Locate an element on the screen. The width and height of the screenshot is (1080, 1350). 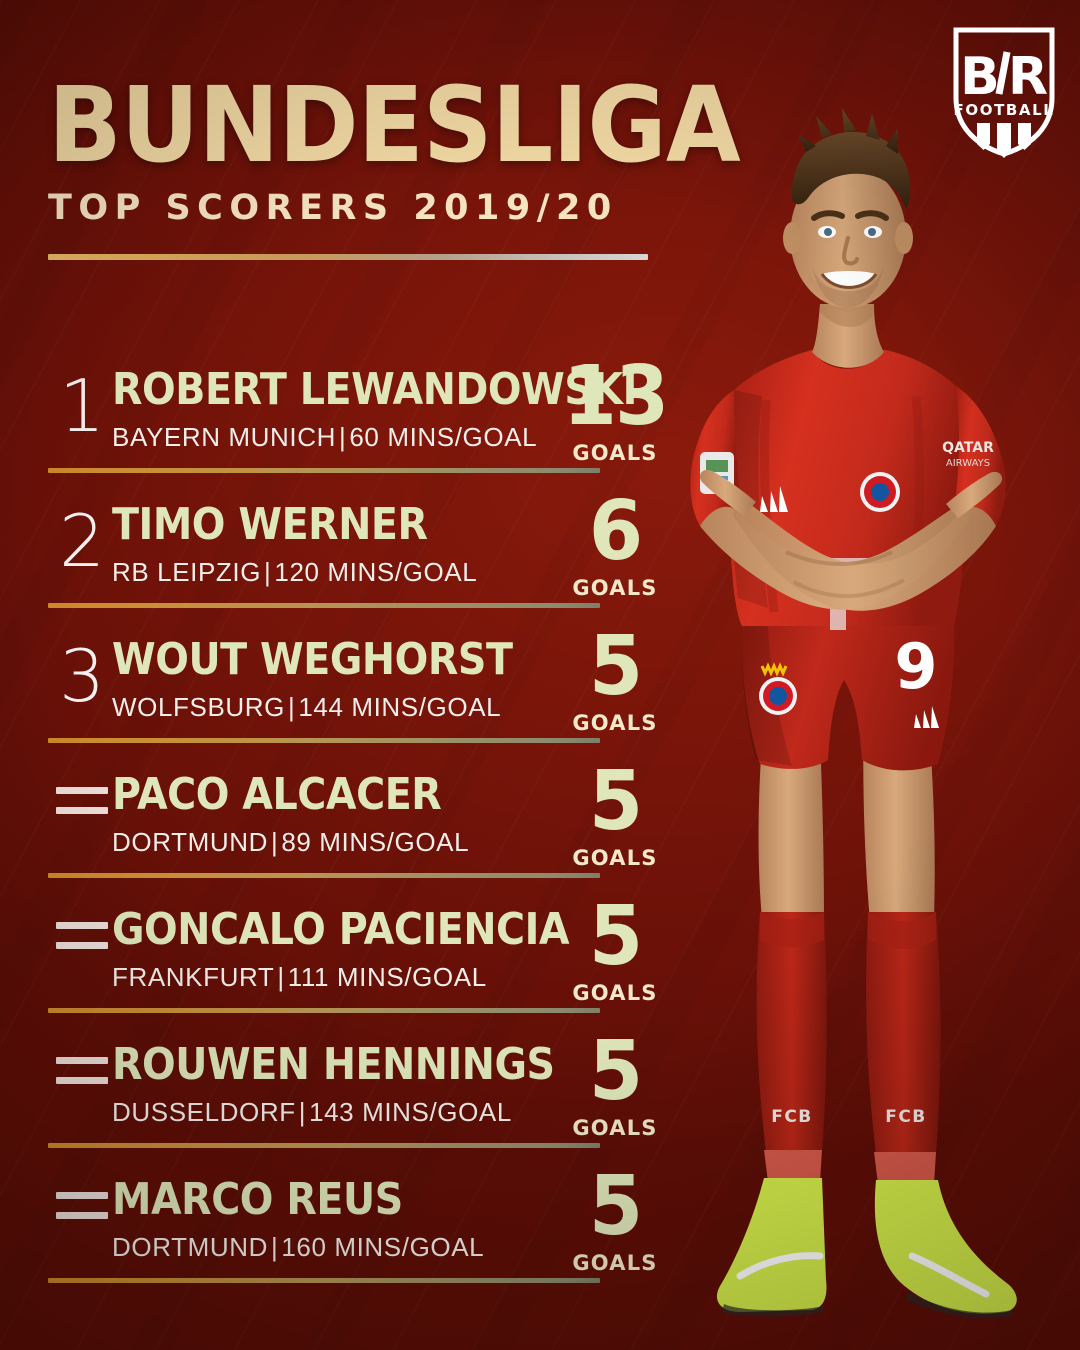
player-stubble is located at coordinates (848, 287).